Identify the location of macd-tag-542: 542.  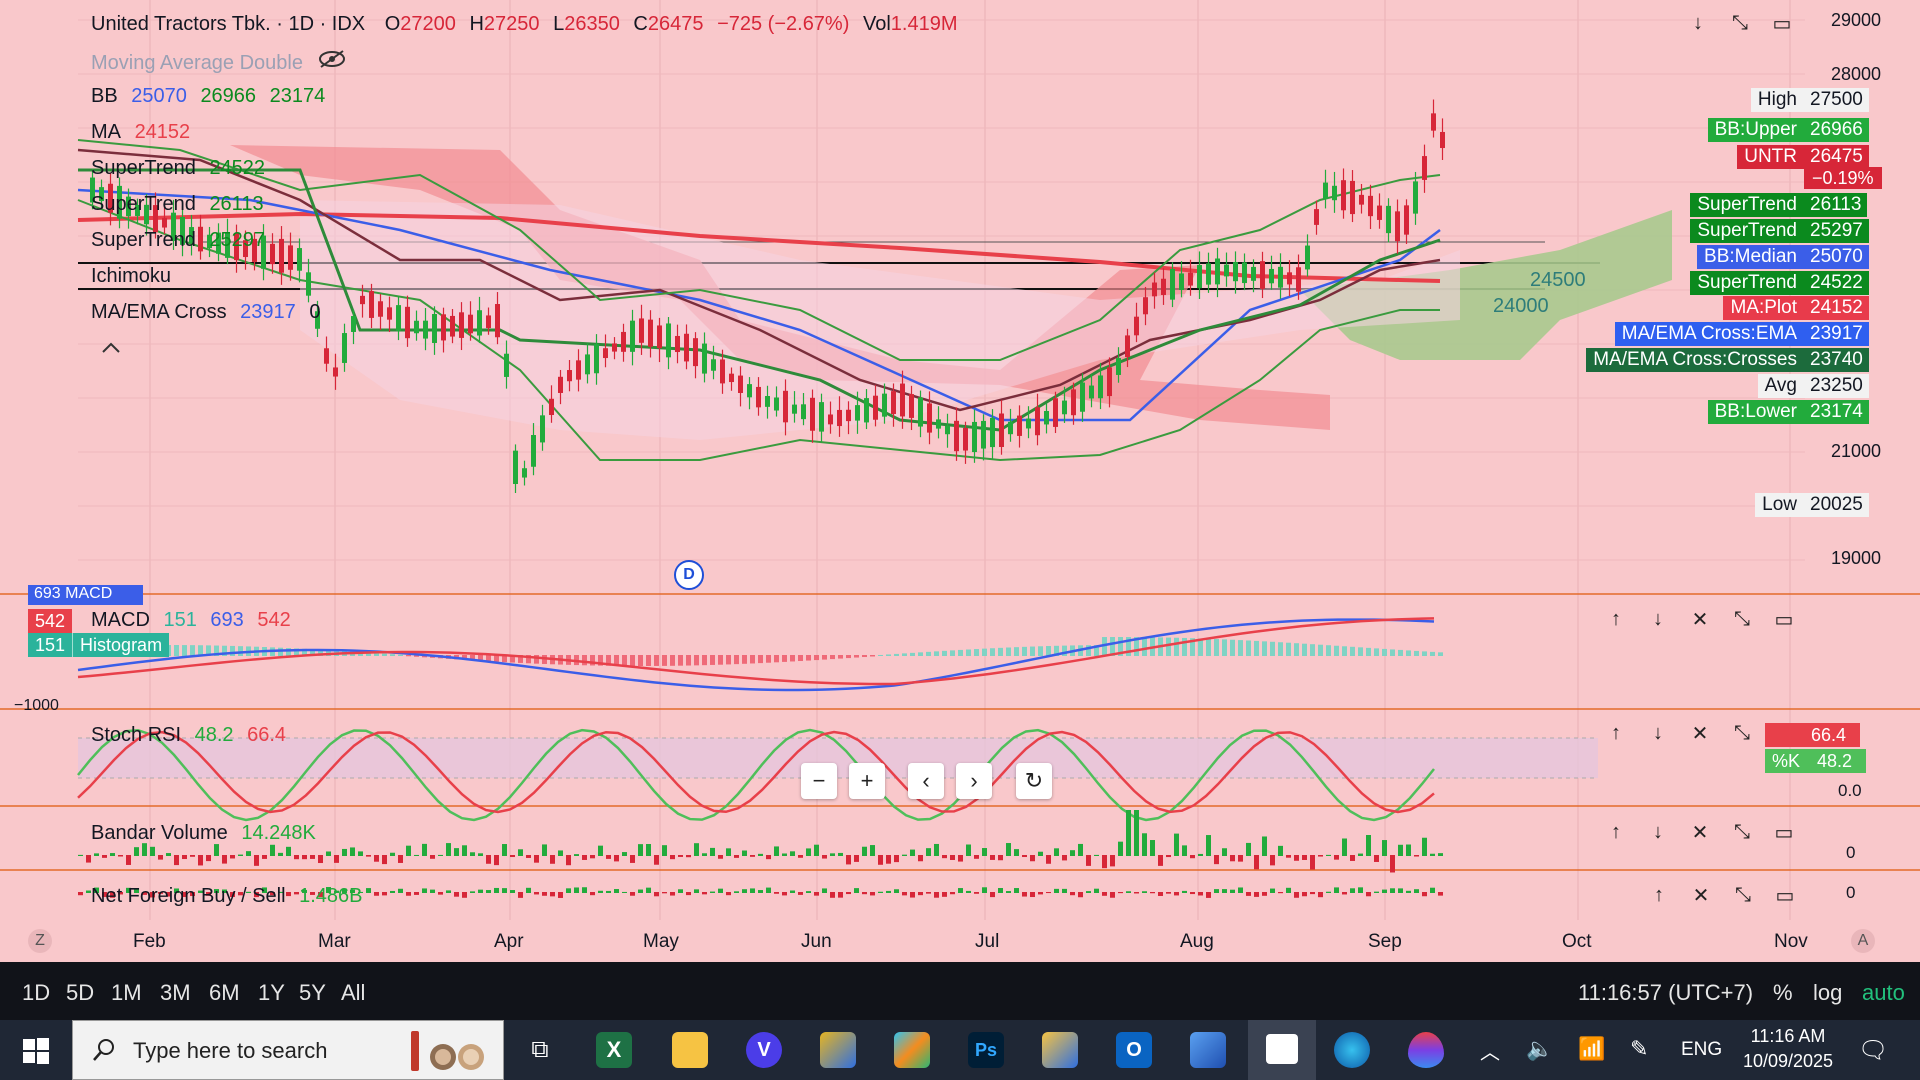
(50, 621).